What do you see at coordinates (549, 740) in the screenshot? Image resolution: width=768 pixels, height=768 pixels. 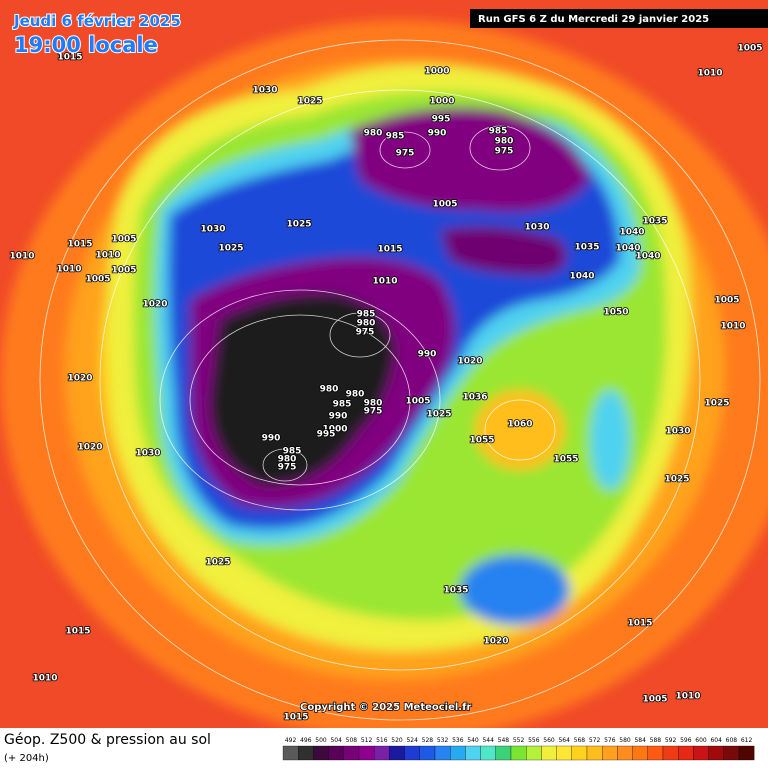 I see `scale-label: 560` at bounding box center [549, 740].